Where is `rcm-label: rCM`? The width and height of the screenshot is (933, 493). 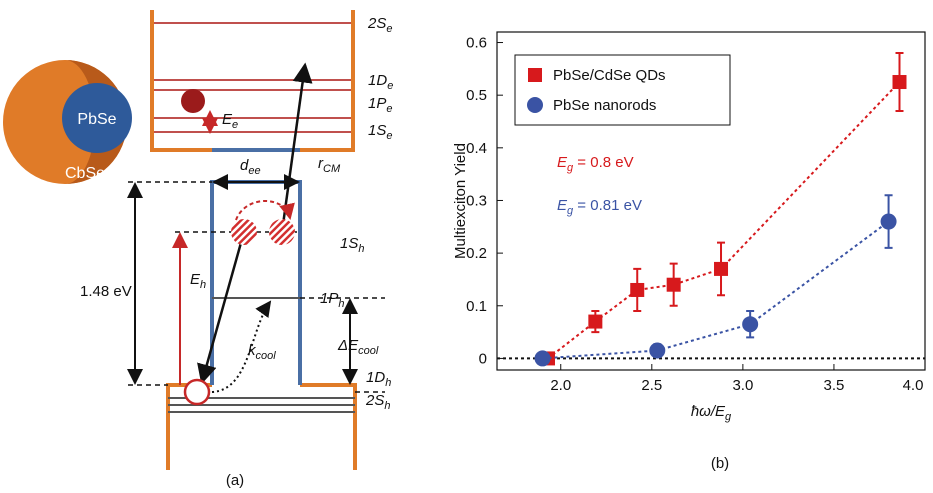 rcm-label: rCM is located at coordinates (329, 165).